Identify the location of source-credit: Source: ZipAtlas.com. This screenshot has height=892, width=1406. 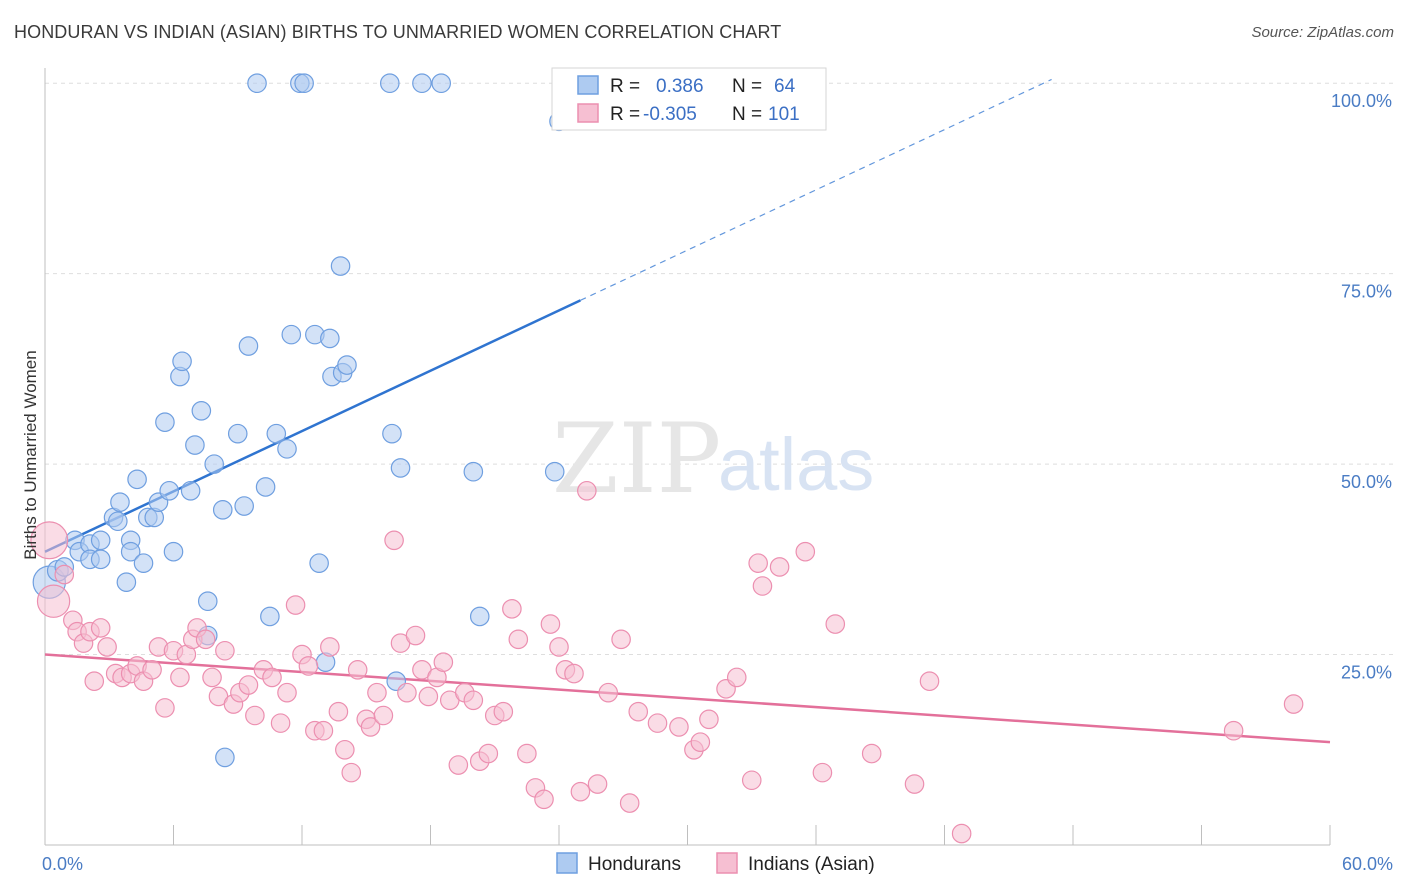
(1322, 32).